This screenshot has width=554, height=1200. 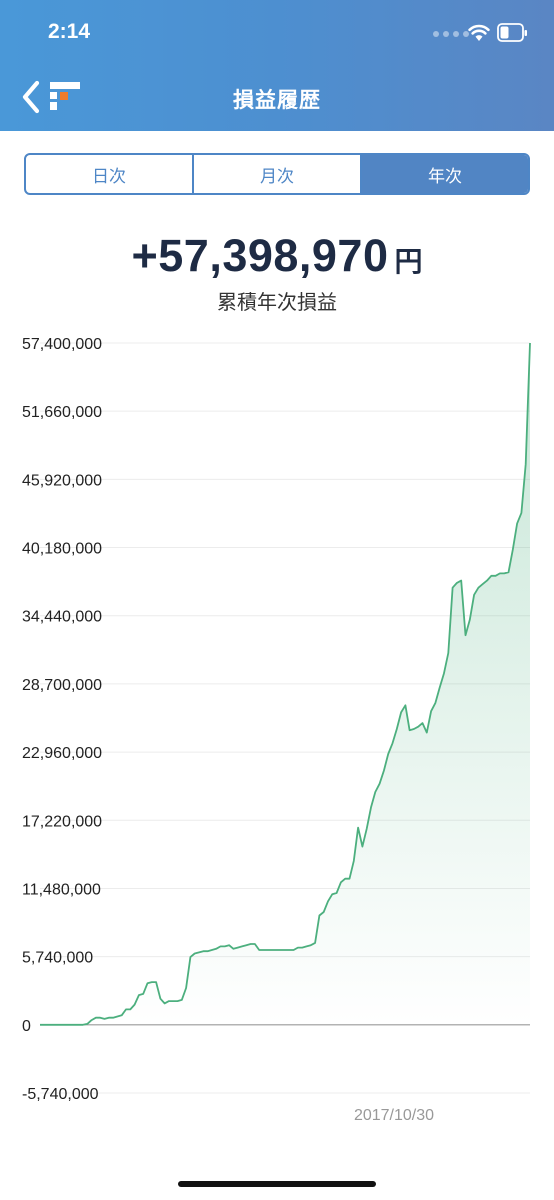 I want to click on wifi-icon, so click(x=479, y=32).